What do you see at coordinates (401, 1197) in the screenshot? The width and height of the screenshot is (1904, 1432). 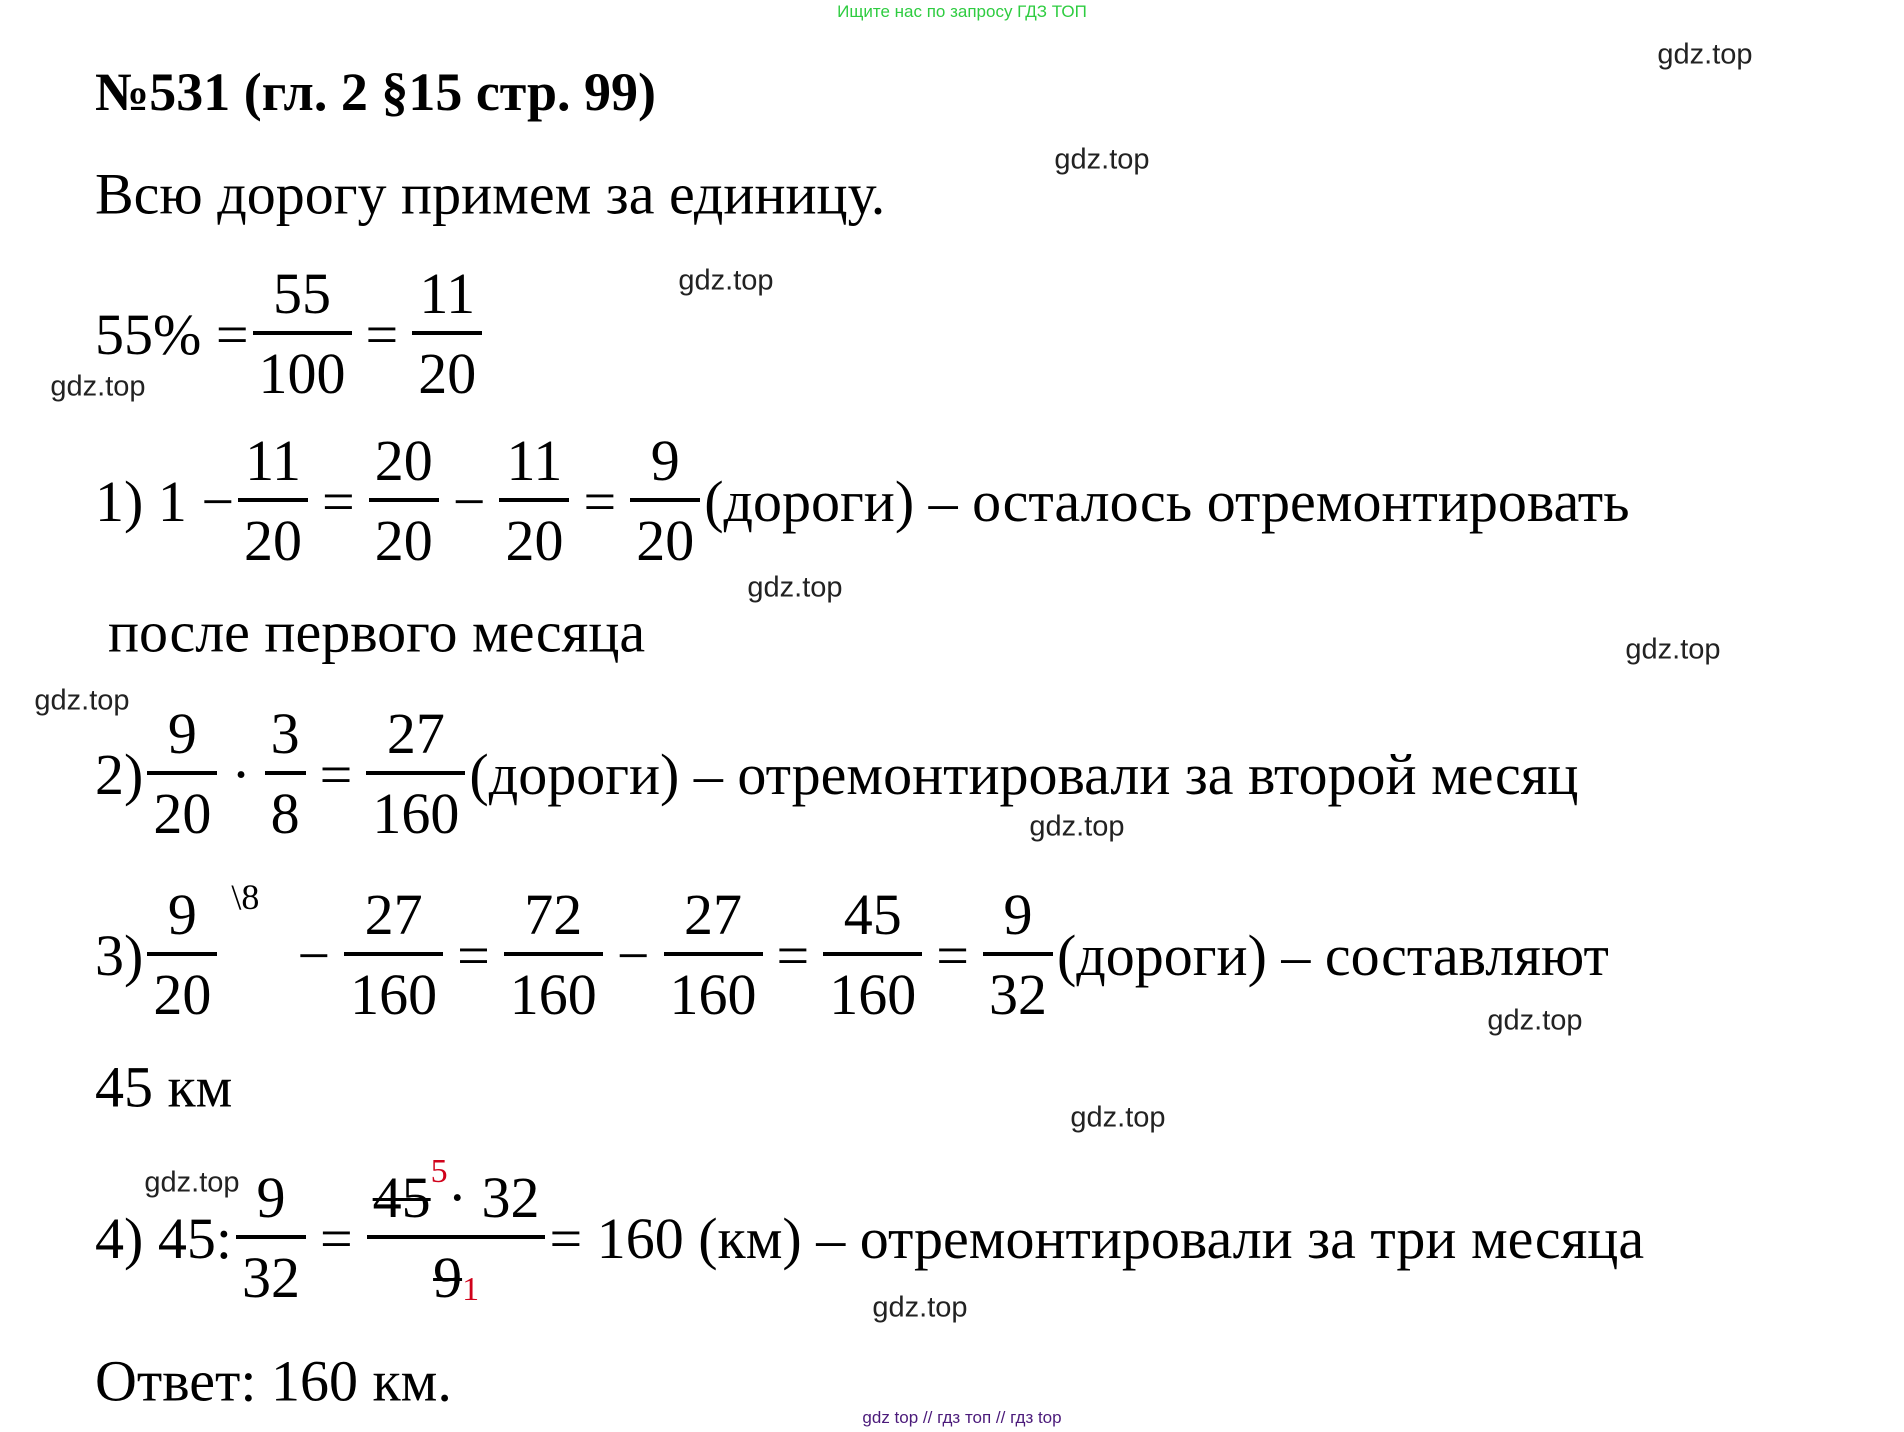 I see `cancelled-number: 45` at bounding box center [401, 1197].